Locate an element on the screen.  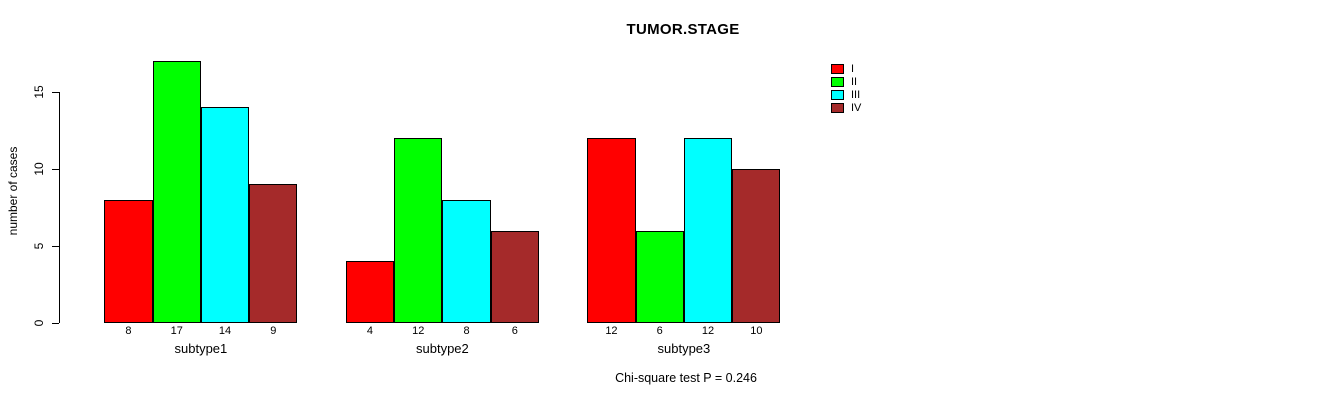
group-label-subtype3: subtype3 is located at coordinates (684, 348).